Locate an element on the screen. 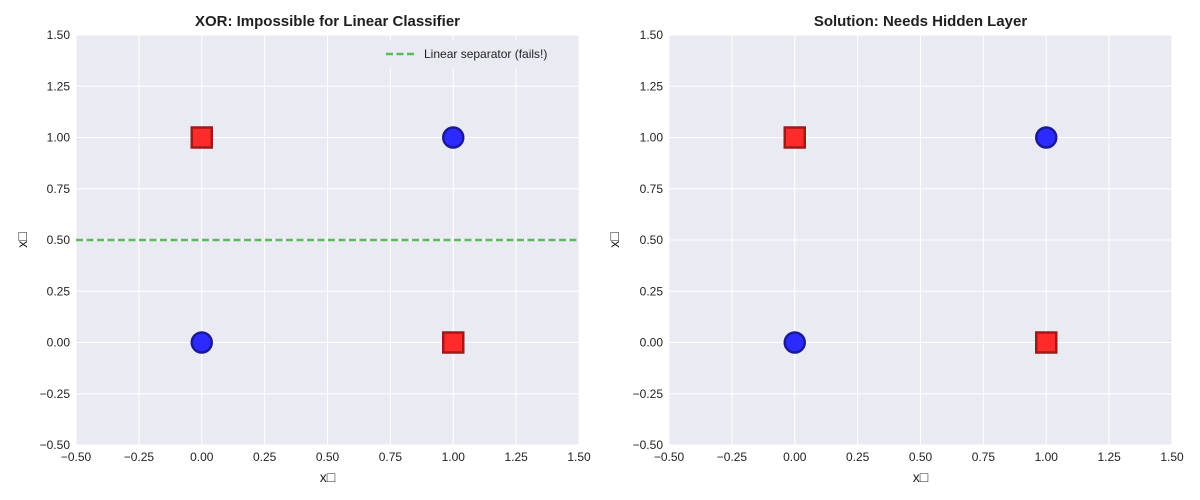 The image size is (1200, 500). y-axis-label-left: x□ is located at coordinates (22, 240).